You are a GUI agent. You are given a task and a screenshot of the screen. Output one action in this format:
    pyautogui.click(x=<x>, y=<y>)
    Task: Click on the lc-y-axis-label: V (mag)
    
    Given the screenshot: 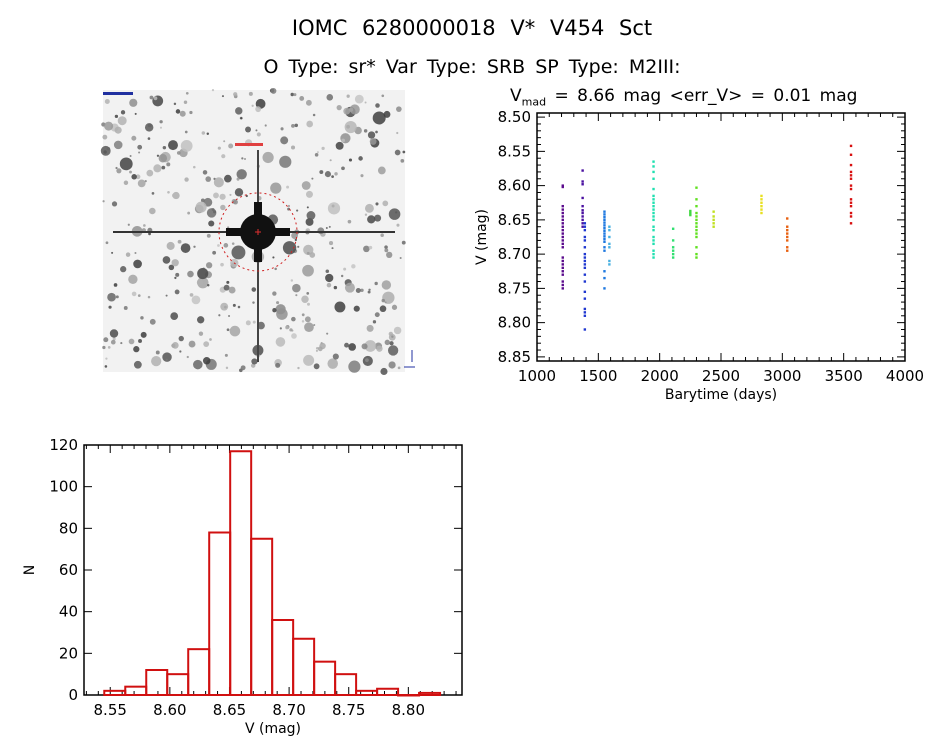 What is the action you would take?
    pyautogui.click(x=482, y=237)
    